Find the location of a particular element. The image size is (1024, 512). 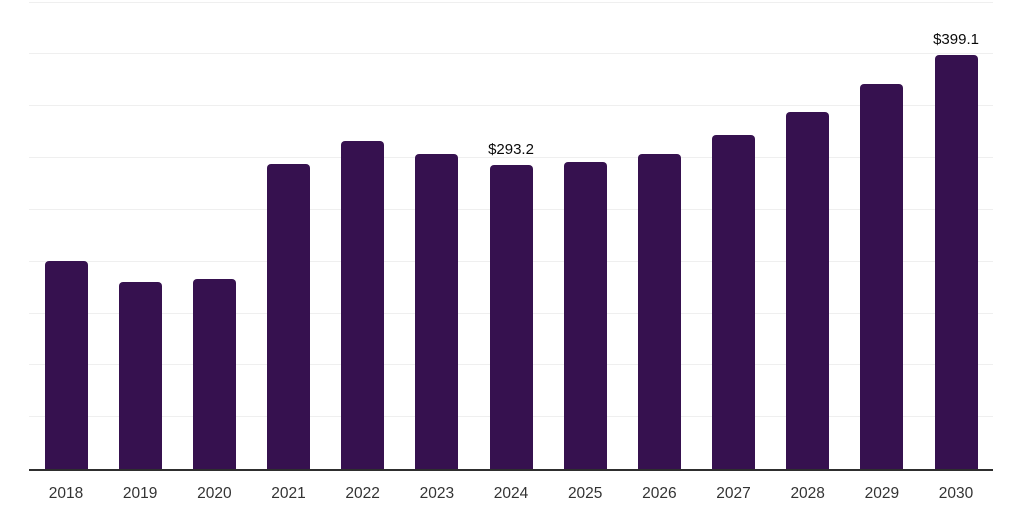

bar-2019 is located at coordinates (140, 375).